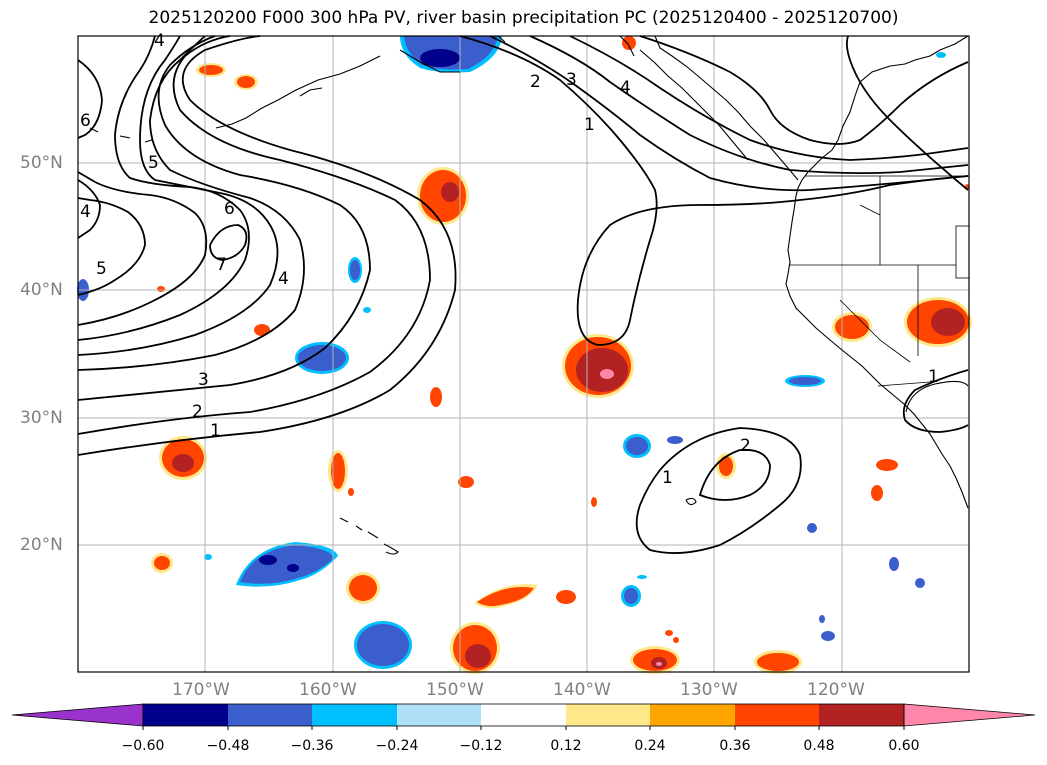 This screenshot has height=765, width=1047. Describe the element at coordinates (143, 746) in the screenshot. I see `colorbar-tick: −0.60` at that location.